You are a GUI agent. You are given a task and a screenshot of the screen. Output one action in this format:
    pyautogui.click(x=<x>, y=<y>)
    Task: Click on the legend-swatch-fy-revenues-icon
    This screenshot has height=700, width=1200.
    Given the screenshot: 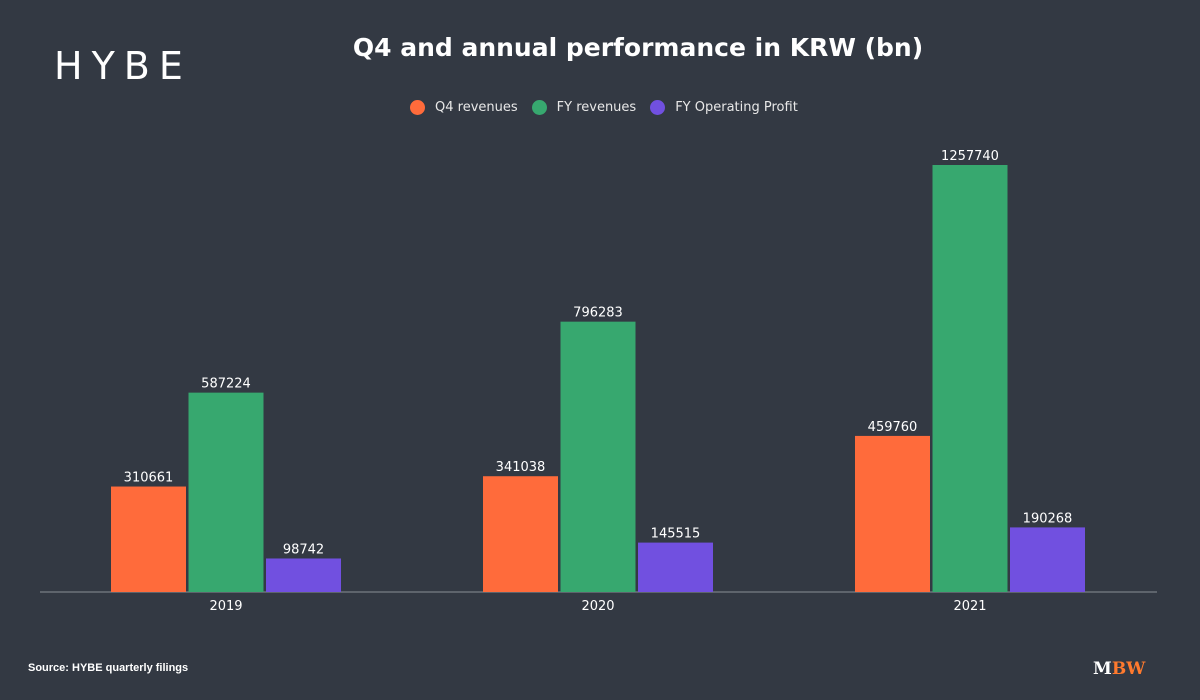 What is the action you would take?
    pyautogui.click(x=539, y=107)
    